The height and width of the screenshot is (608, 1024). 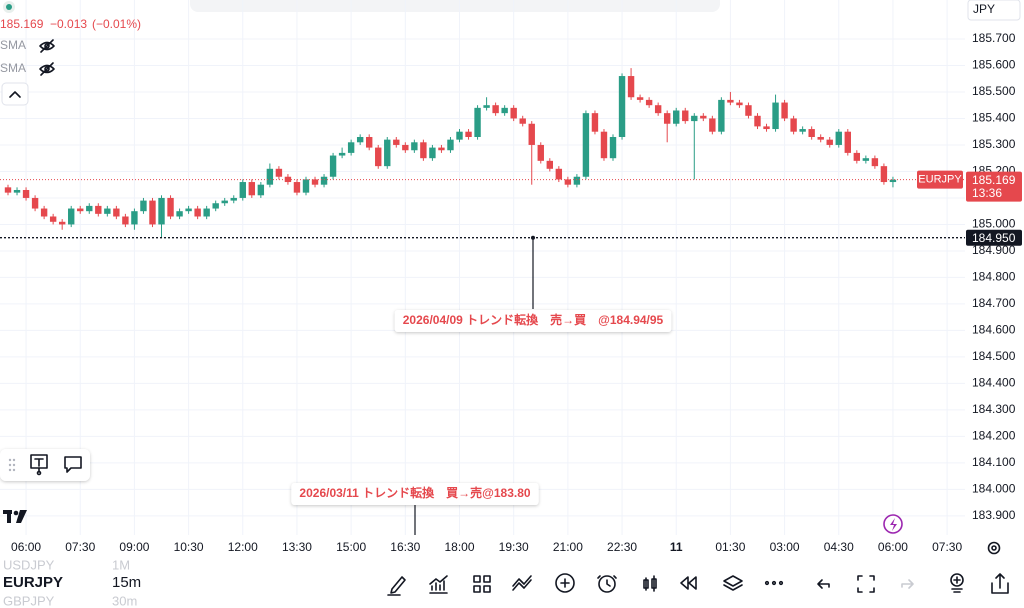 I want to click on top-bar, so click(x=455, y=6).